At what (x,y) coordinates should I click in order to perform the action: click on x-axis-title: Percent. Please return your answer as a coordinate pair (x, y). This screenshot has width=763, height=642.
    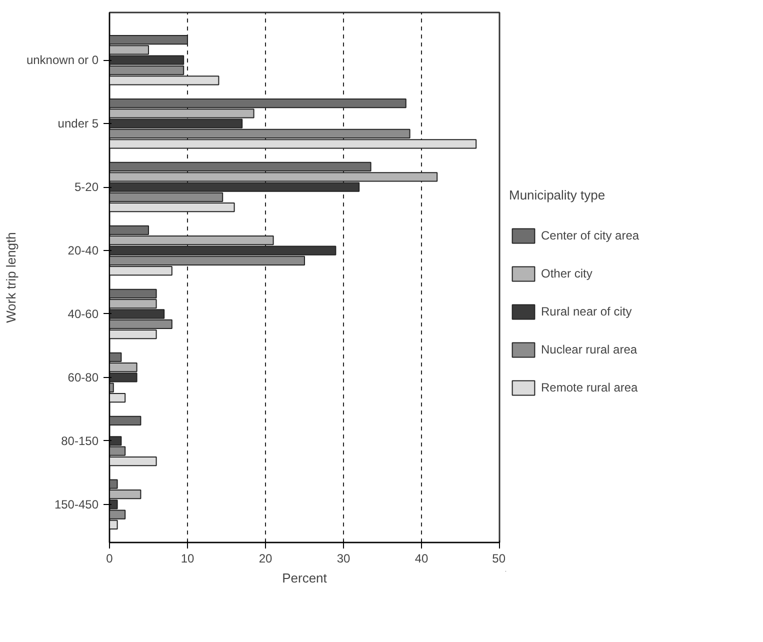
    Looking at the image, I should click on (305, 578).